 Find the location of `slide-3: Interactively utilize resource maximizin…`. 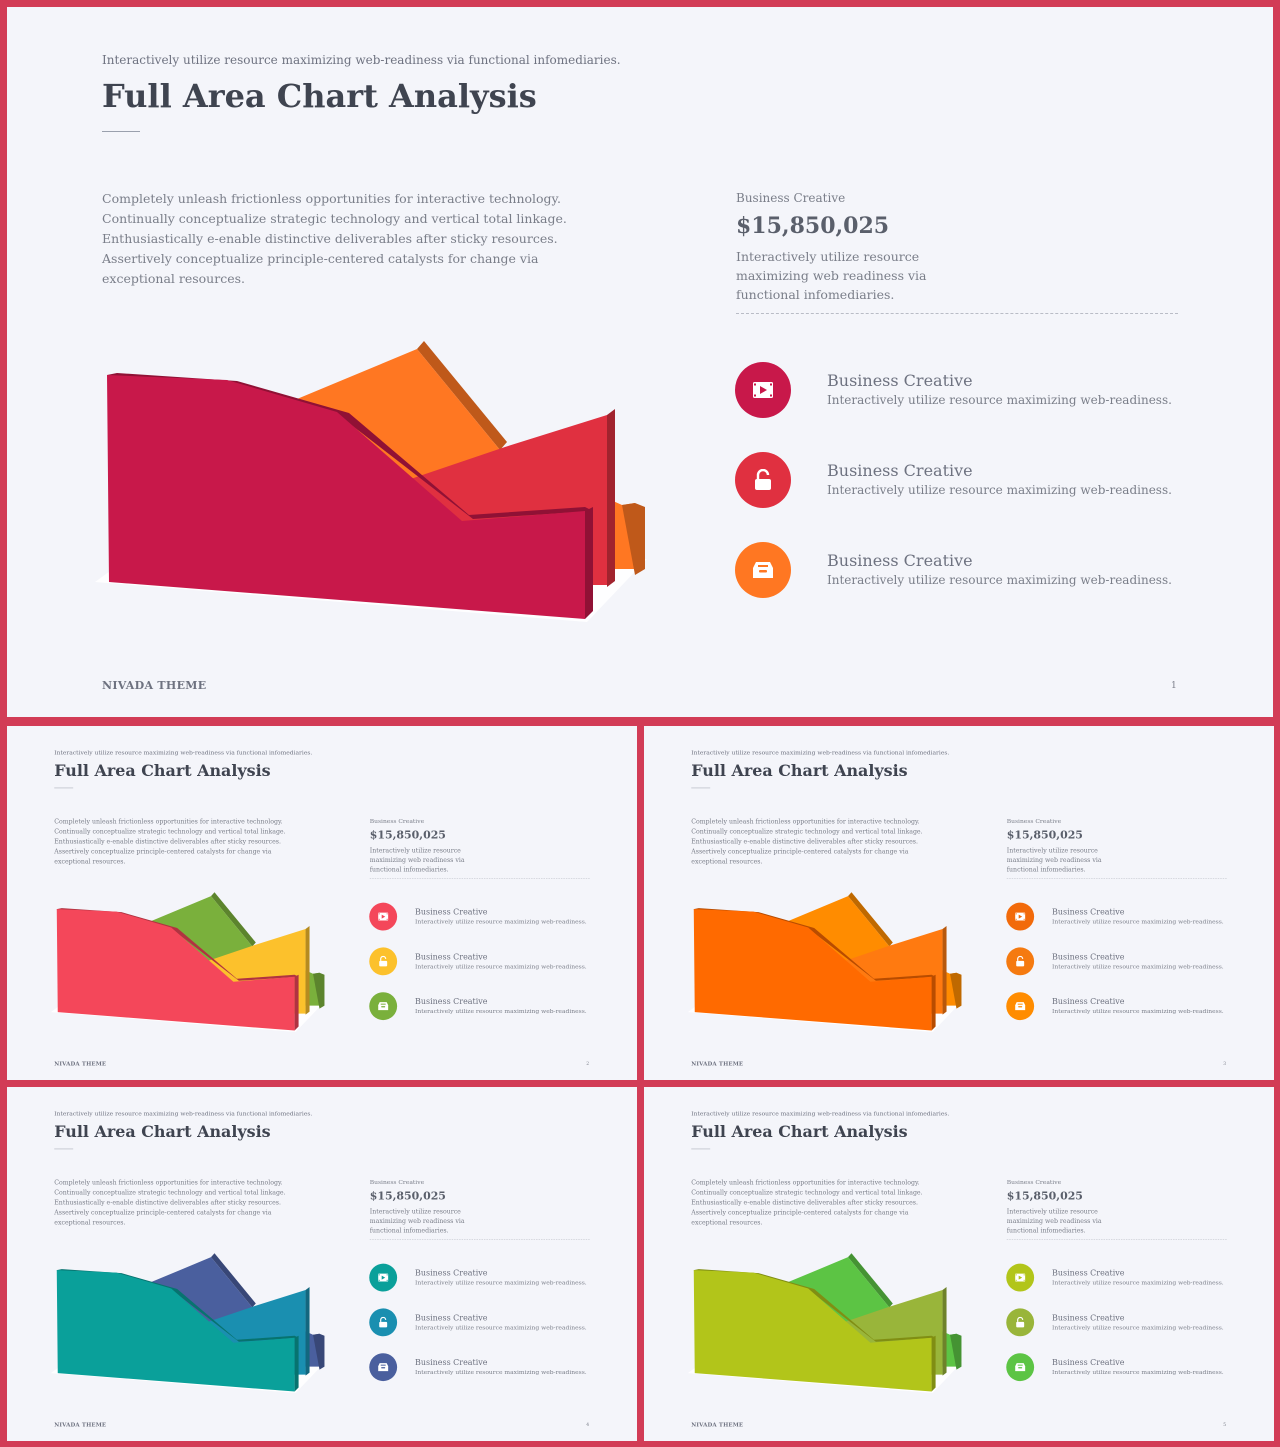

slide-3: Interactively utilize resource maximizin… is located at coordinates (959, 903).